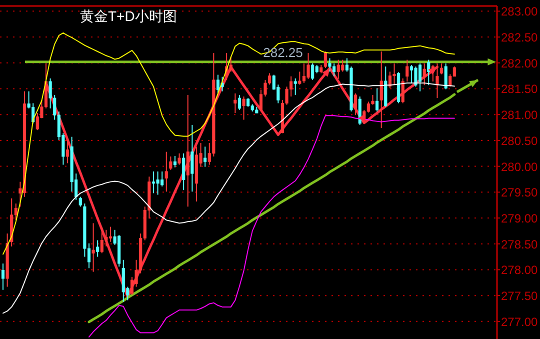 The height and width of the screenshot is (339, 540). What do you see at coordinates (283, 52) in the screenshot?
I see `annotation: 282.25` at bounding box center [283, 52].